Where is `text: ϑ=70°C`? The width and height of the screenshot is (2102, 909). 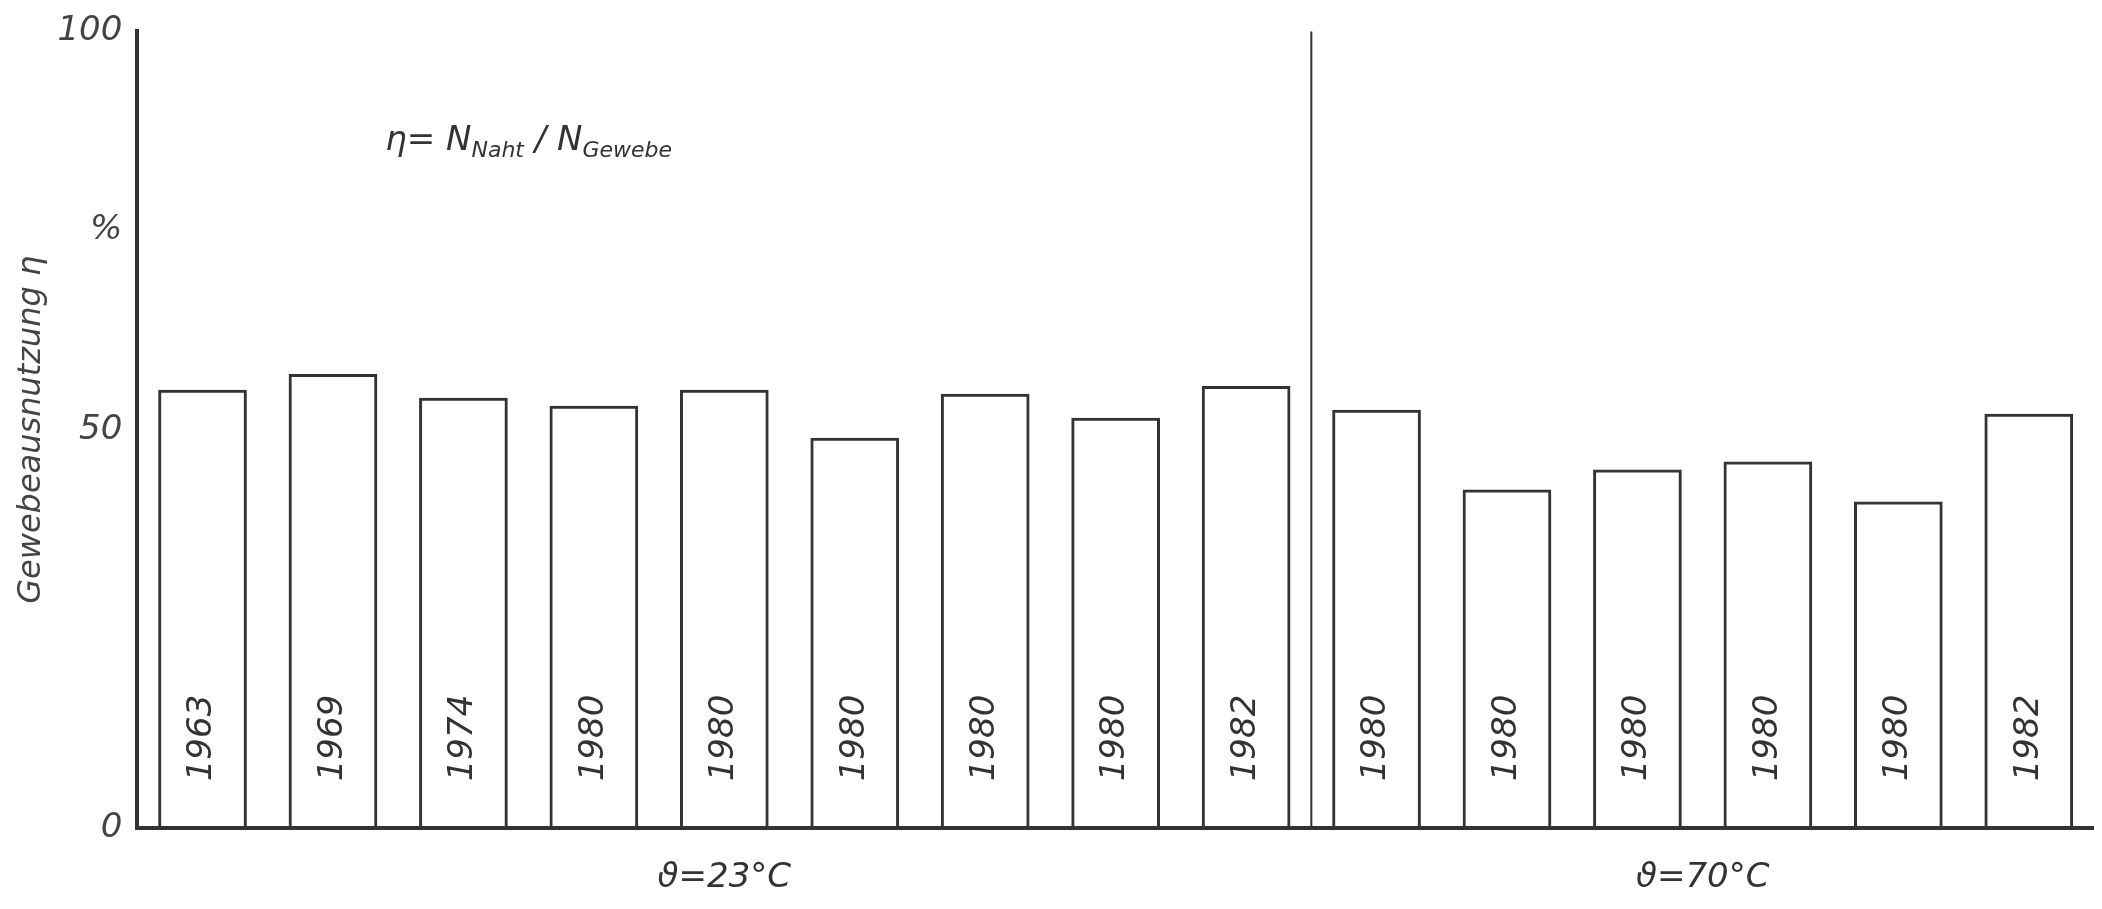
text: ϑ=70°C is located at coordinates (1702, 874).